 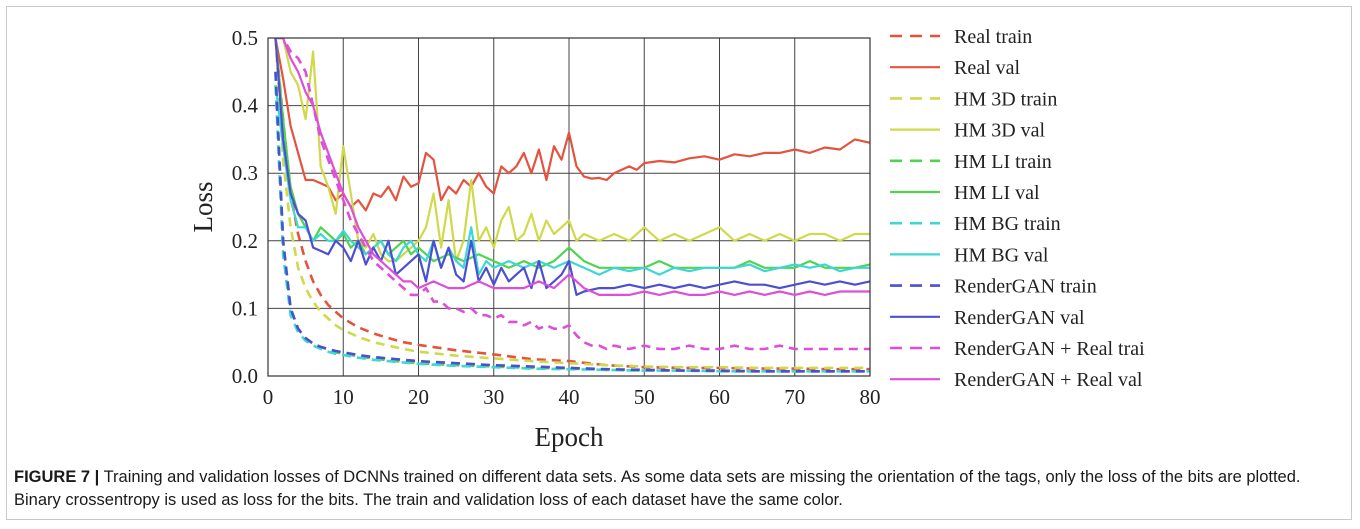 I want to click on legend-label: Real val, so click(x=987, y=68).